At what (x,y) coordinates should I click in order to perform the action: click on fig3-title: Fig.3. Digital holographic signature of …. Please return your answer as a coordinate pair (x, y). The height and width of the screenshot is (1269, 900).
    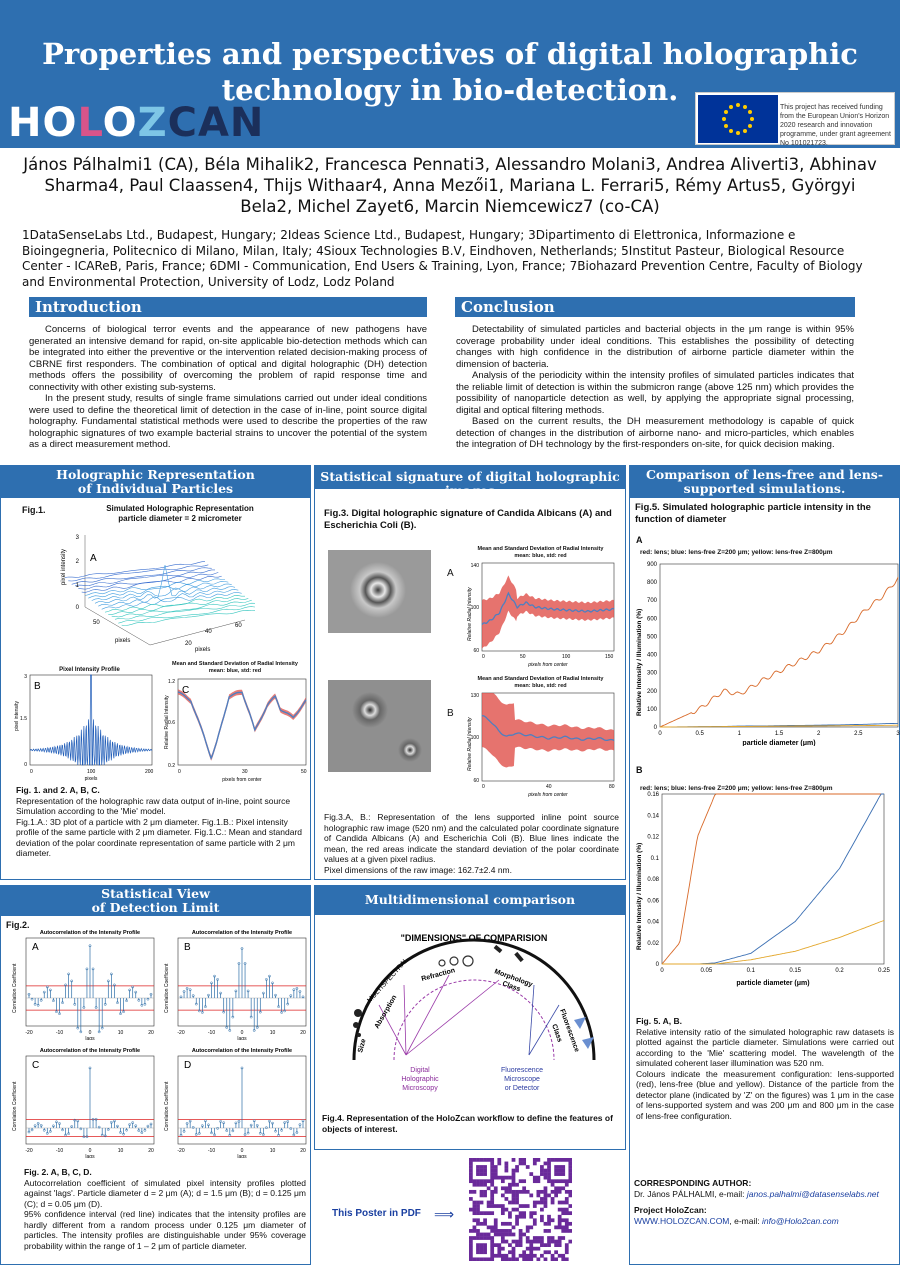
    Looking at the image, I should click on (468, 519).